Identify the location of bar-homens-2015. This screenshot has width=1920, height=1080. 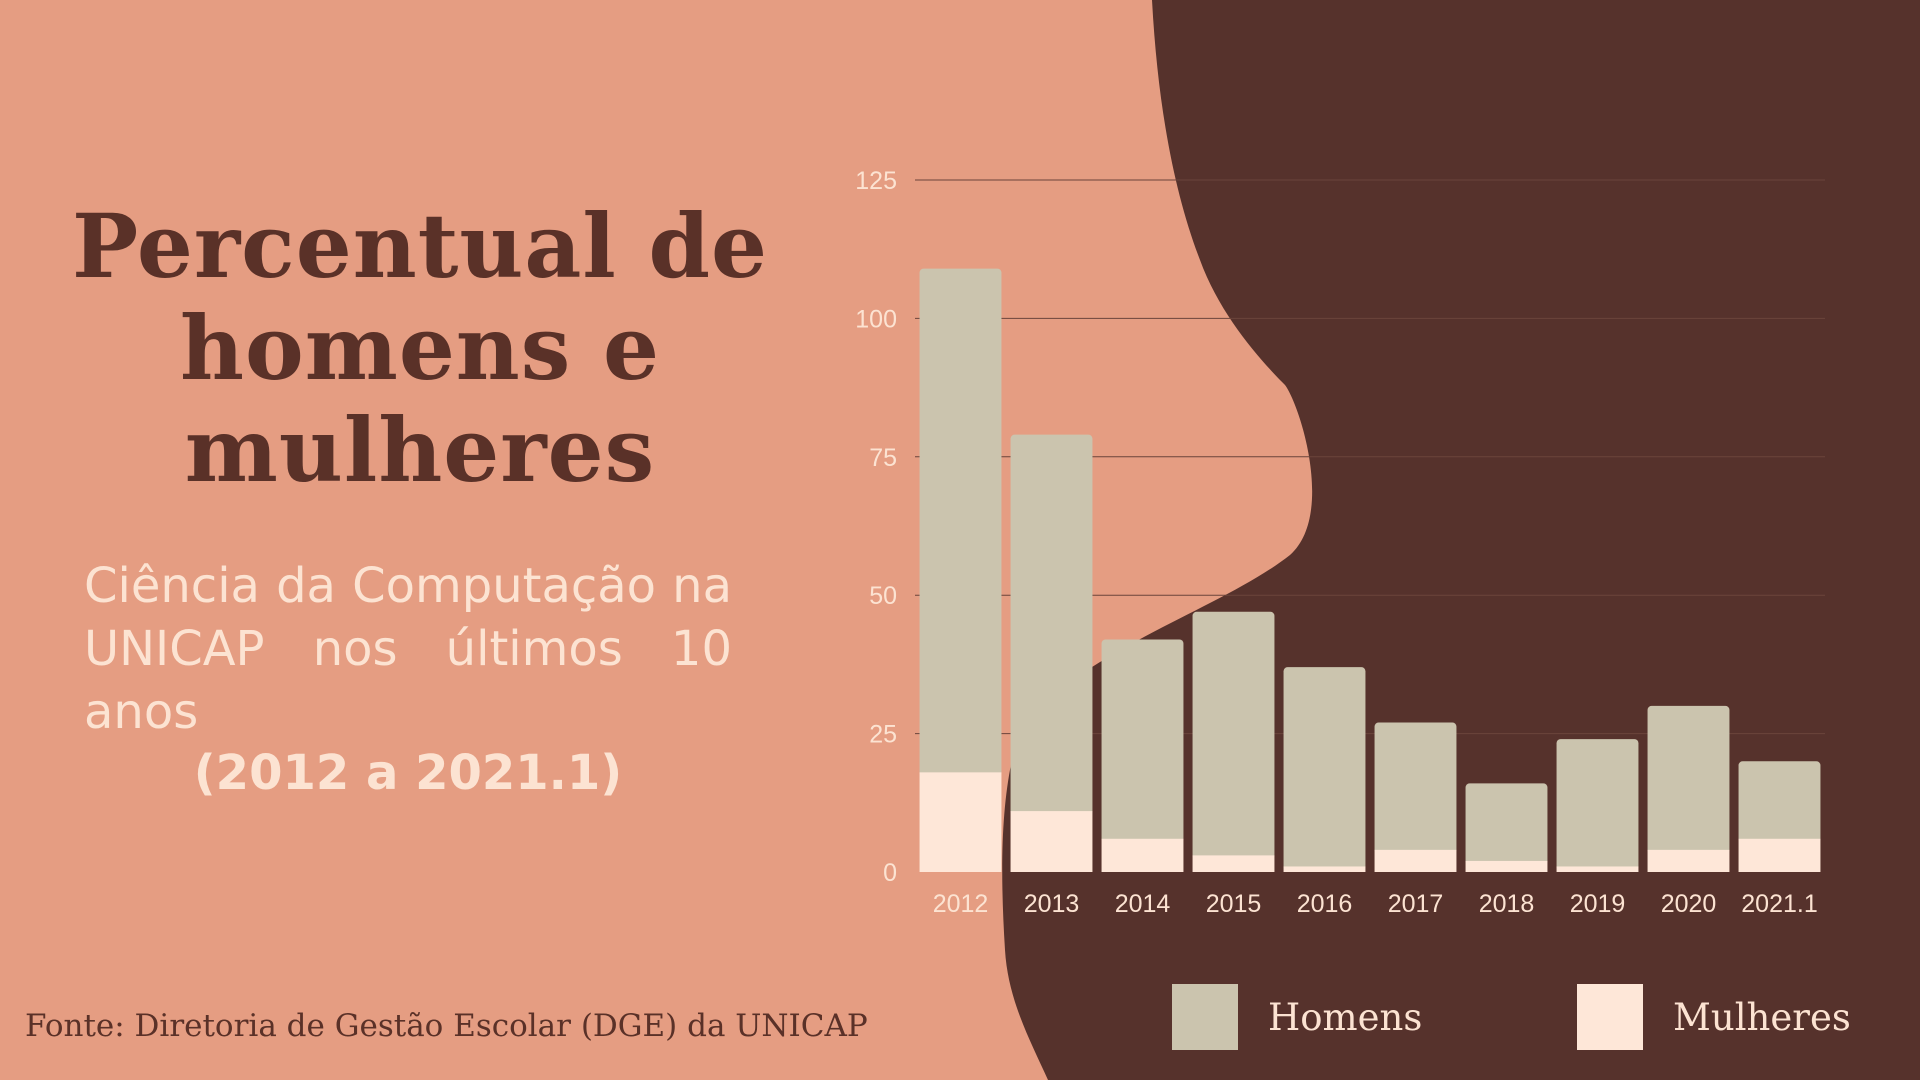
(1233, 735).